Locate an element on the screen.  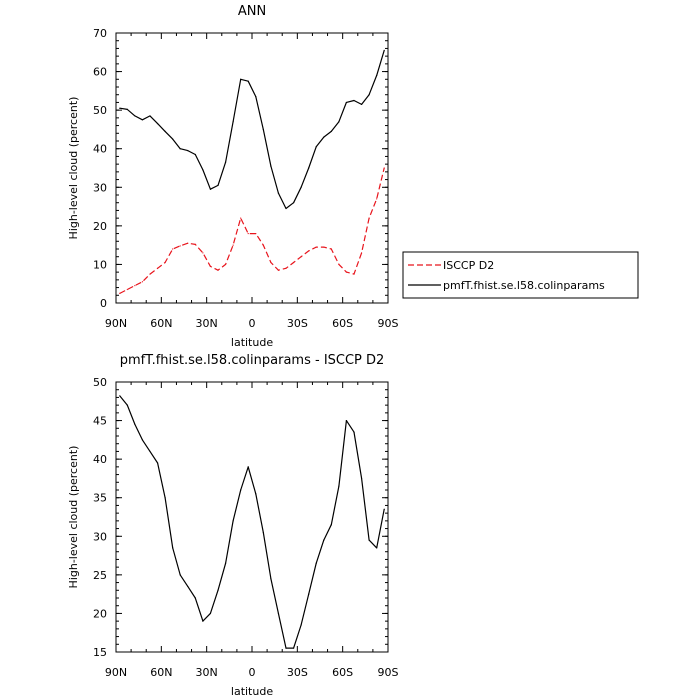
y-tick-label: 25 is located at coordinates (100, 575).